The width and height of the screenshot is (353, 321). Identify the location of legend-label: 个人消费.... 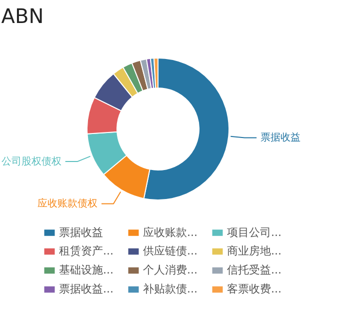
(170, 270).